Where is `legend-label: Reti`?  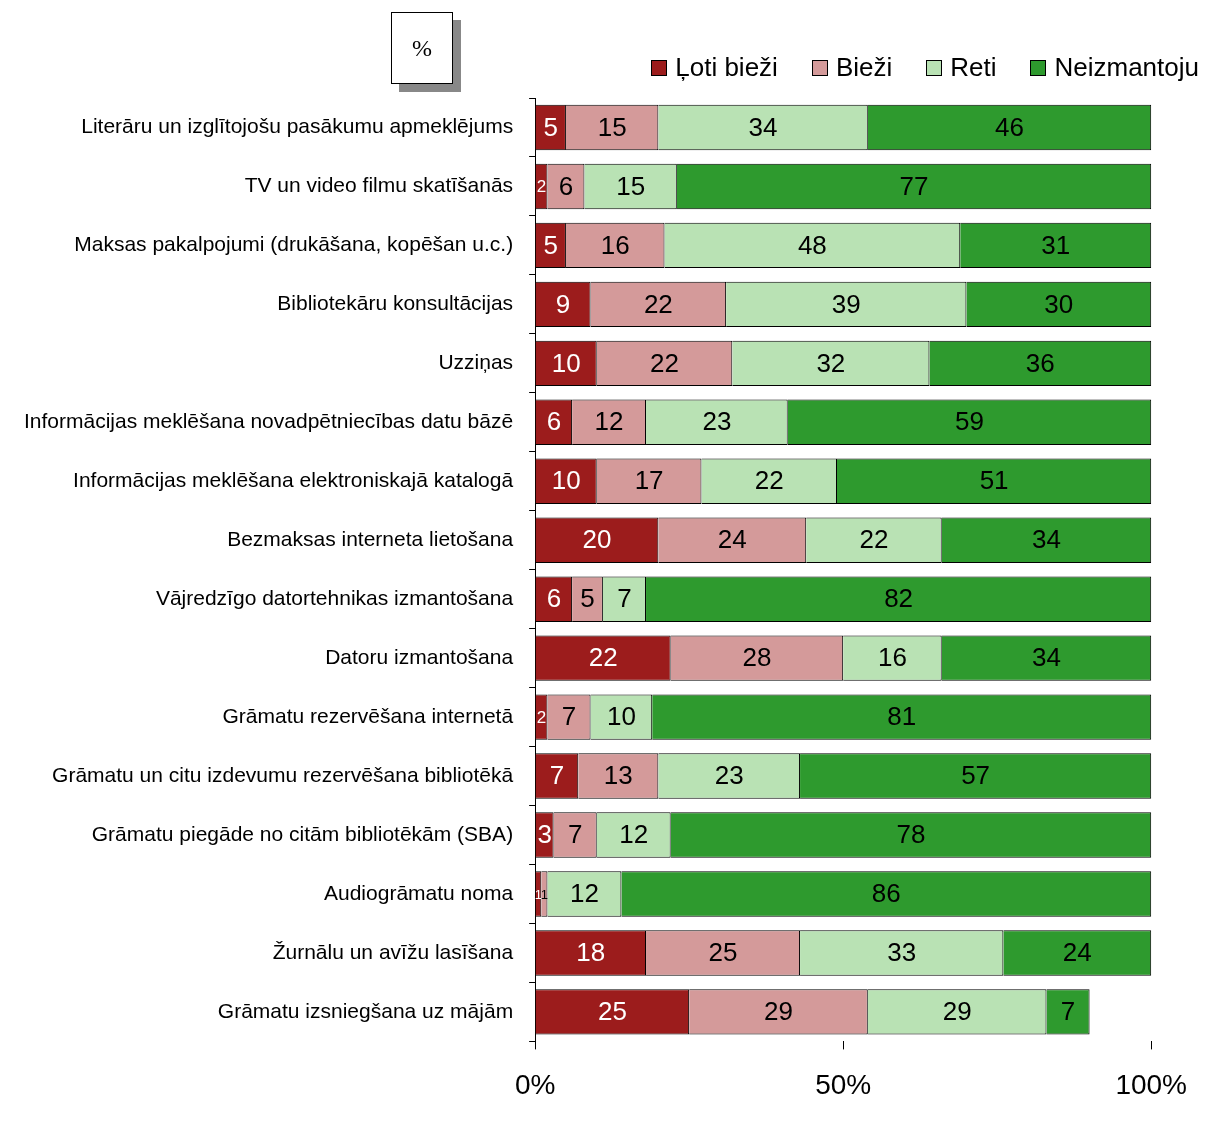 legend-label: Reti is located at coordinates (973, 67).